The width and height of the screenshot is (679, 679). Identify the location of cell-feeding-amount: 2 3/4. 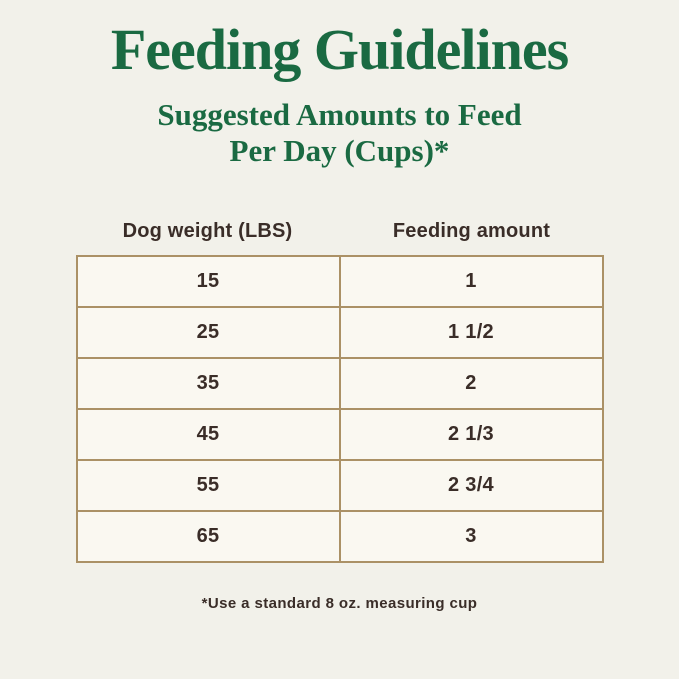
(471, 486).